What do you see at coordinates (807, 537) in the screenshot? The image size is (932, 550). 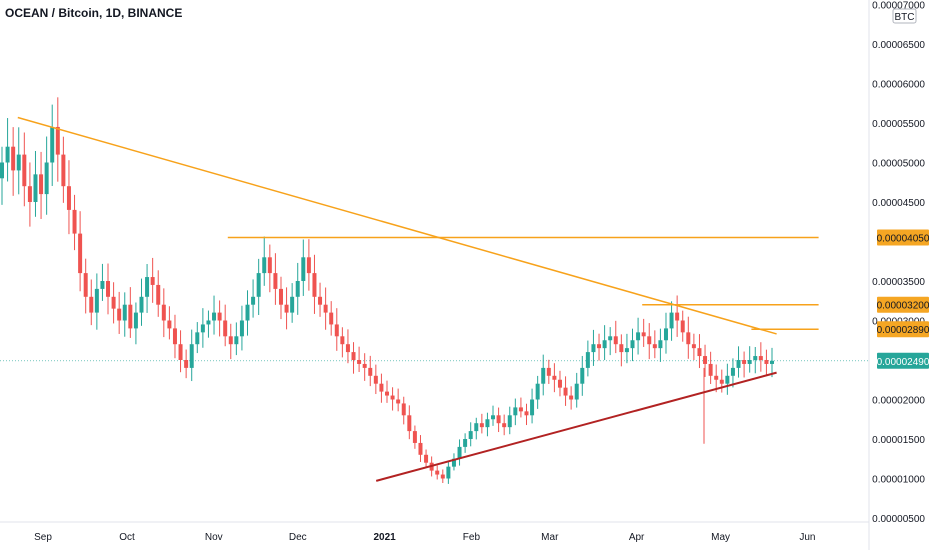 I see `x-tick-label: Jun` at bounding box center [807, 537].